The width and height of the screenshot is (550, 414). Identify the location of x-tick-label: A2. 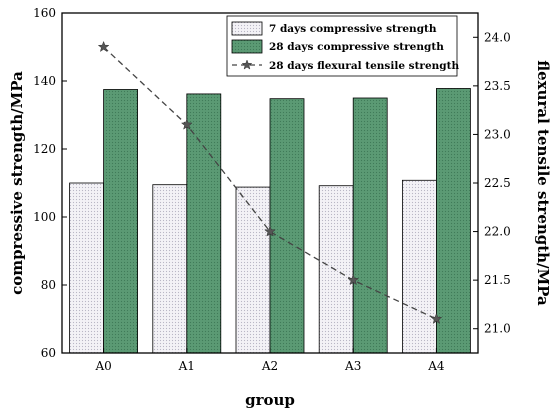
(269, 366).